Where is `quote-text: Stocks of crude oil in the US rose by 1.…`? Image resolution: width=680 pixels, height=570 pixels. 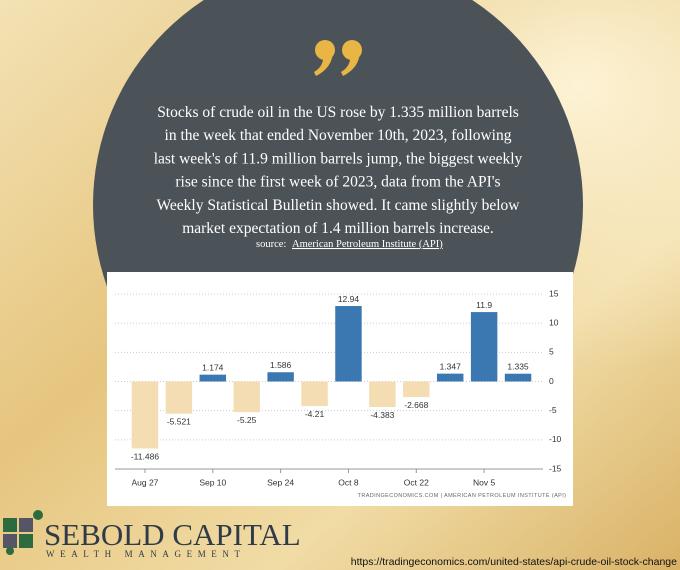
quote-text: Stocks of crude oil in the US rose by 1.… is located at coordinates (338, 170).